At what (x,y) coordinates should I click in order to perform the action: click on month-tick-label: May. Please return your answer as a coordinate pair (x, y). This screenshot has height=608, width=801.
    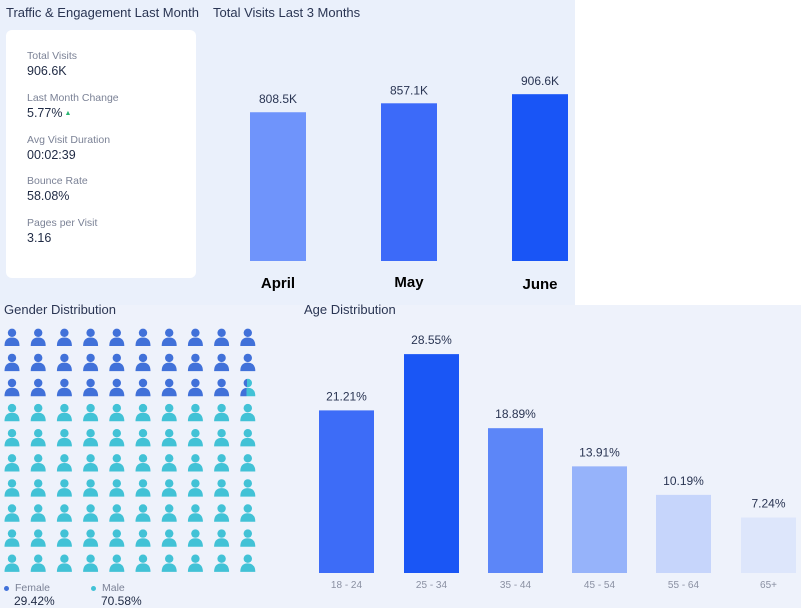
    Looking at the image, I should click on (409, 282).